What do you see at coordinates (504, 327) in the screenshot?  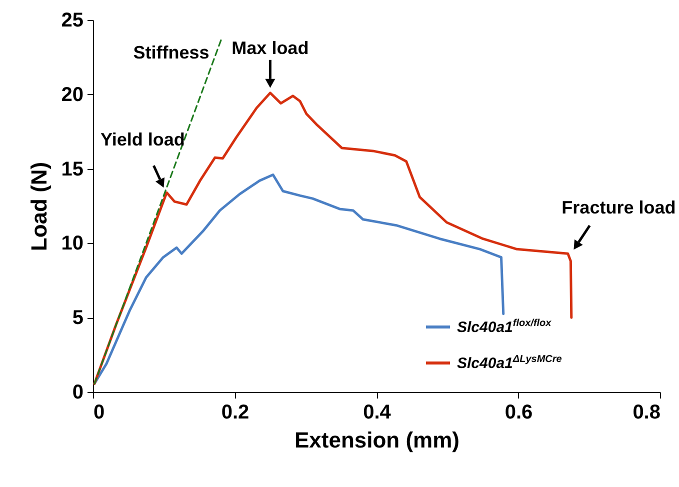 I see `legend-label: Slc40a1$^{flox/flox}$` at bounding box center [504, 327].